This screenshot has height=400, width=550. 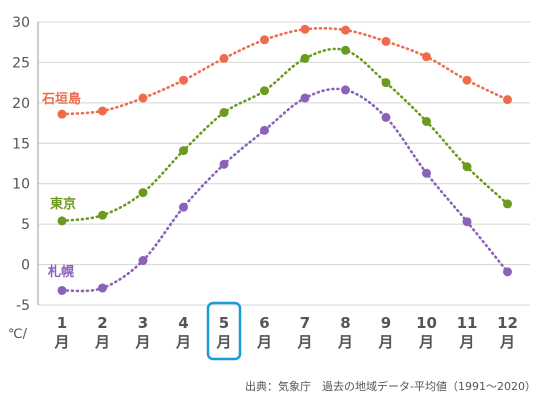 I want to click on y-tick-label--5: -5, so click(x=23, y=306).